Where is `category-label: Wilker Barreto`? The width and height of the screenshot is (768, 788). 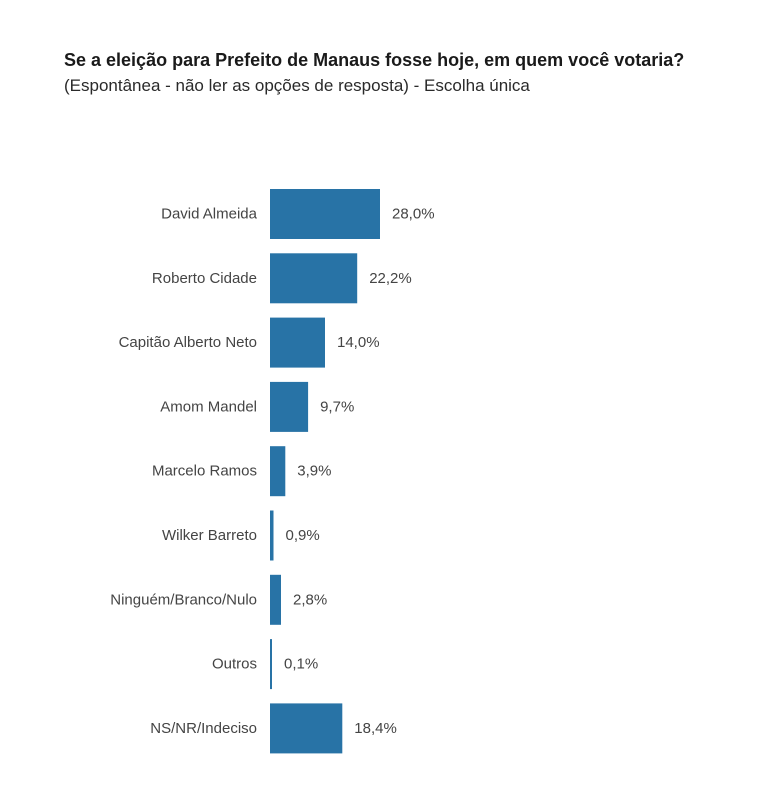 category-label: Wilker Barreto is located at coordinates (209, 535).